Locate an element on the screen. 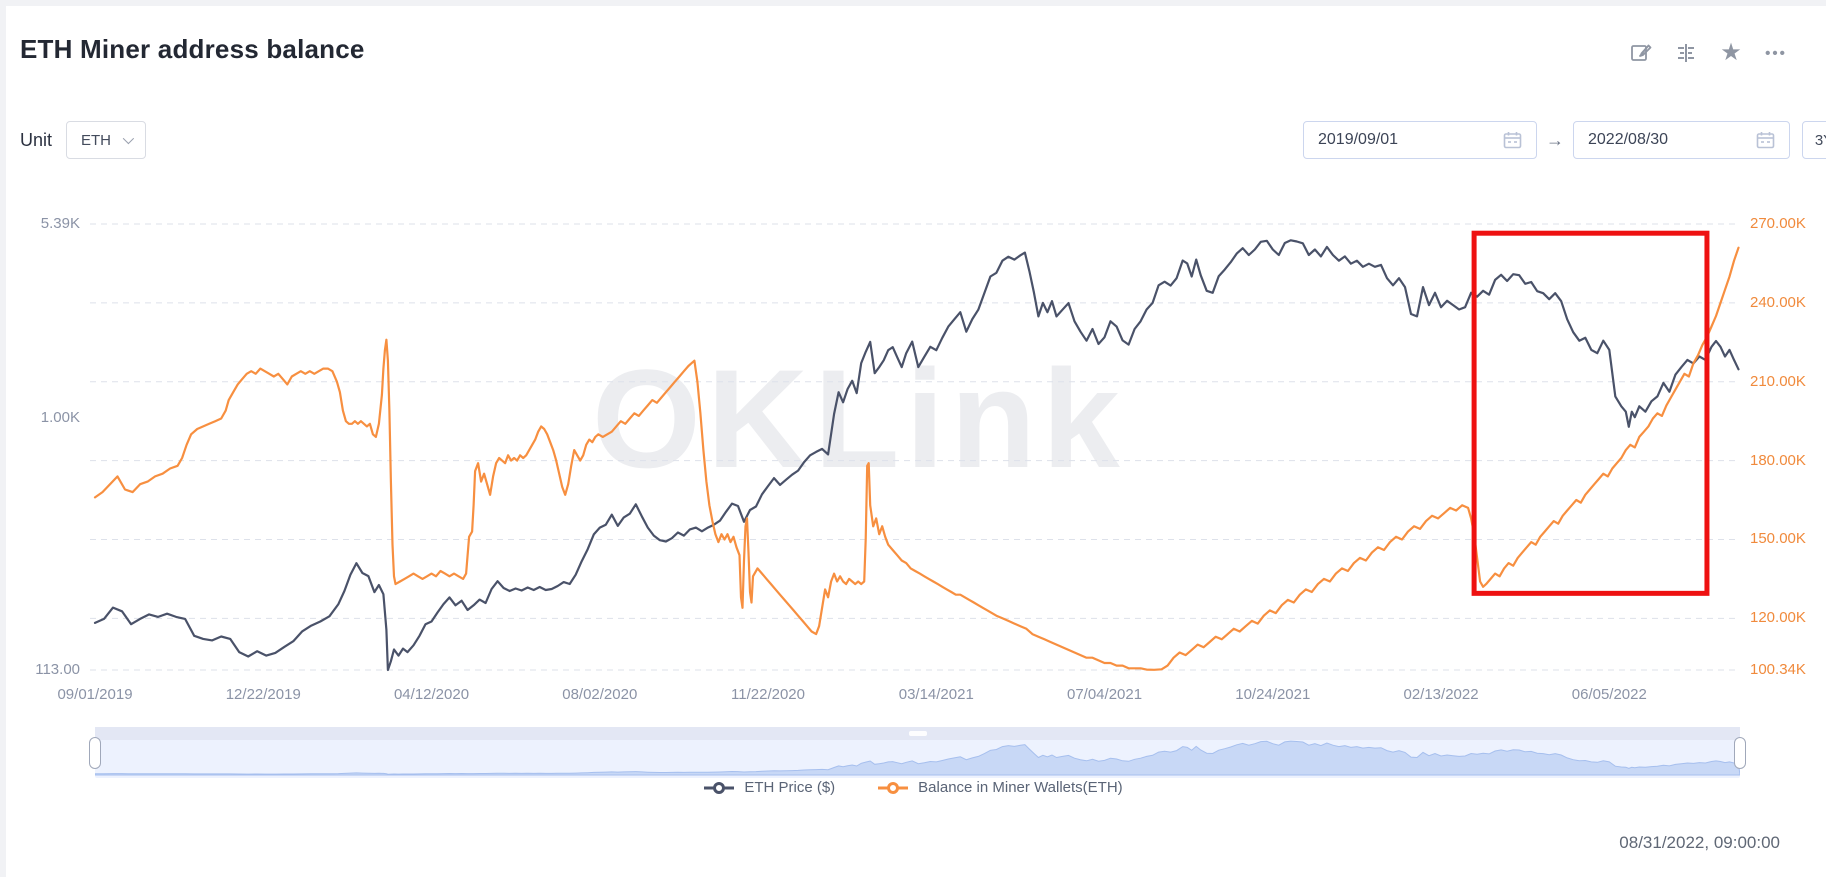 The image size is (1826, 877). brush-handle-right is located at coordinates (1740, 753).